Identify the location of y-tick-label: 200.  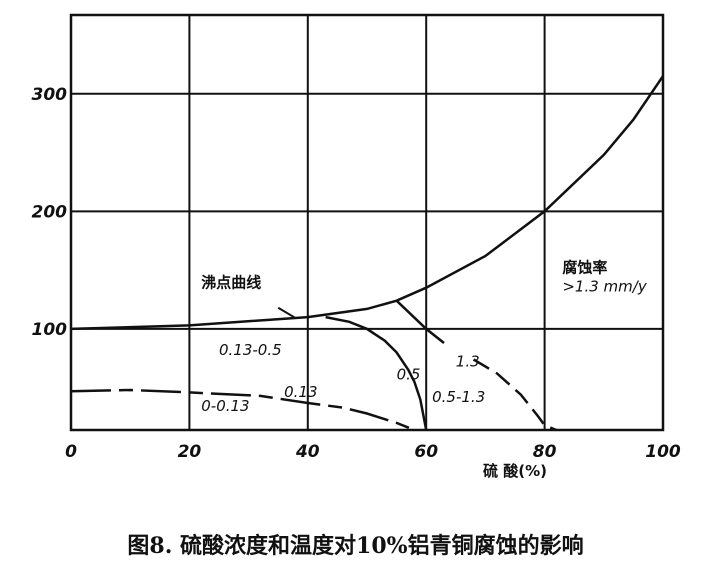
(50, 212).